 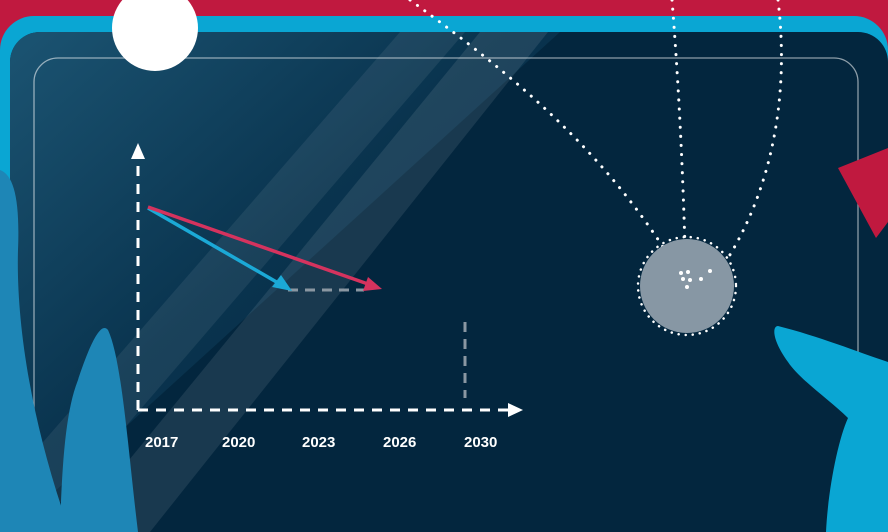 What do you see at coordinates (399, 442) in the screenshot?
I see `x-tick-label: 2026` at bounding box center [399, 442].